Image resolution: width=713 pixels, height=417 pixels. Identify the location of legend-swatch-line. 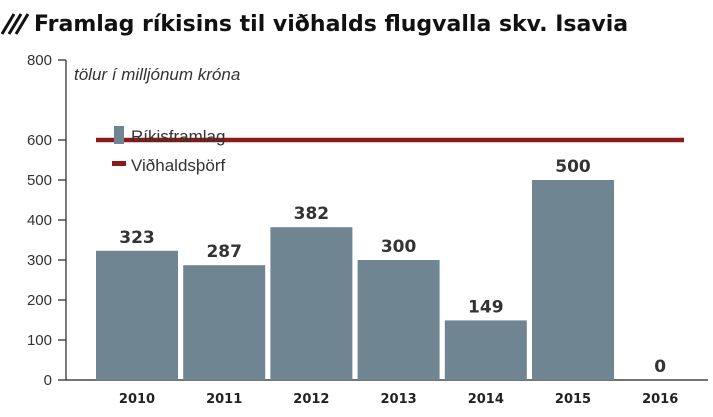
(119, 163).